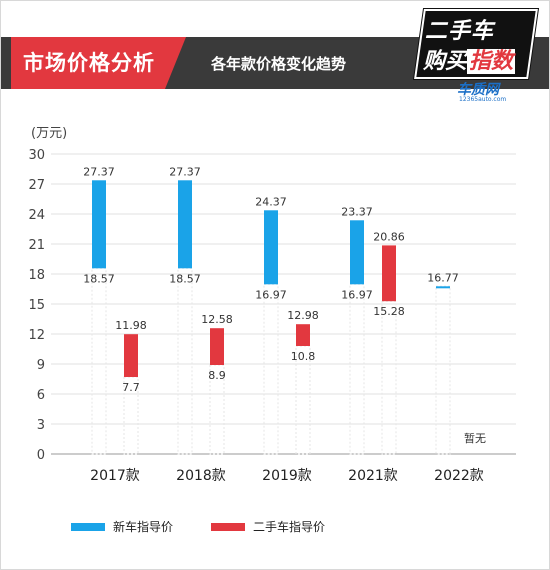  Describe the element at coordinates (36, 305) in the screenshot. I see `y-tick-label: 15` at that location.